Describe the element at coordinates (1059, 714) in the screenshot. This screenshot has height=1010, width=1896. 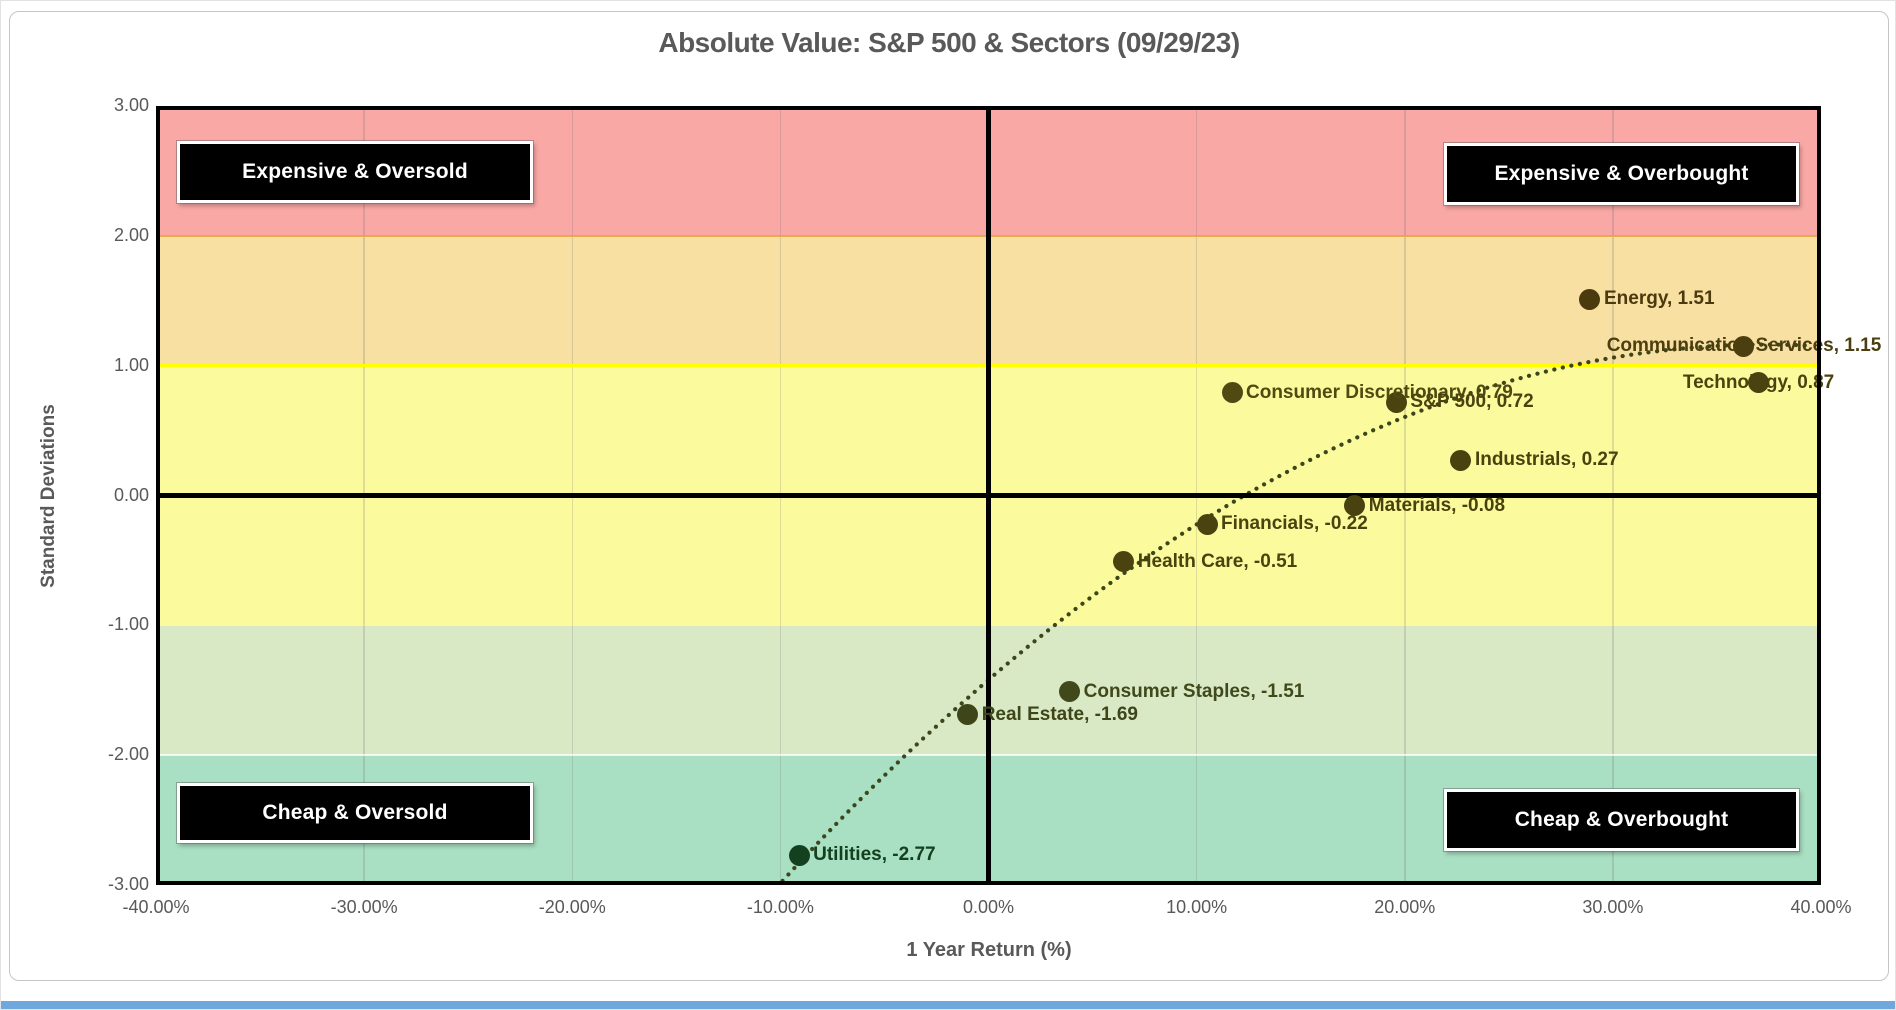
I see `data-label-real-estate: Real Estate, -1.69` at that location.